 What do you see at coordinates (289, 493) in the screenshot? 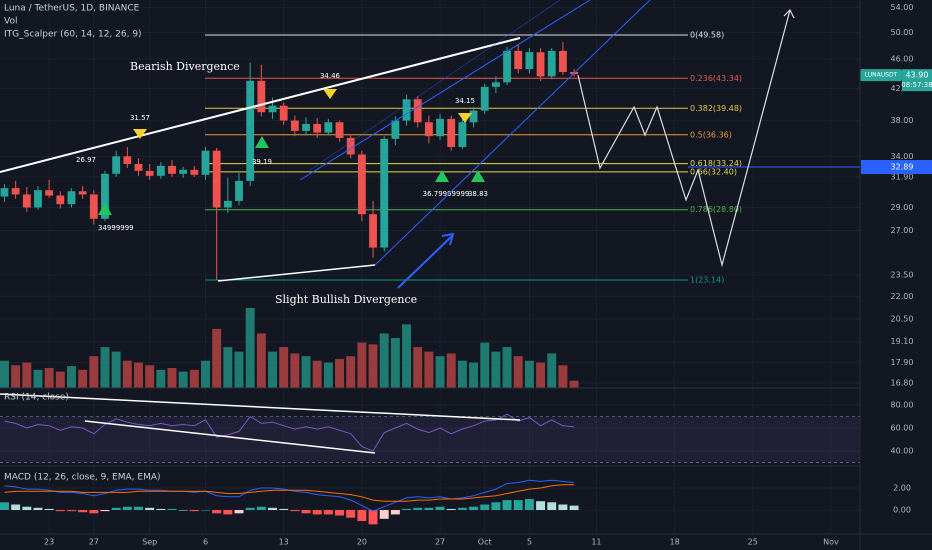
I see `signal-line` at bounding box center [289, 493].